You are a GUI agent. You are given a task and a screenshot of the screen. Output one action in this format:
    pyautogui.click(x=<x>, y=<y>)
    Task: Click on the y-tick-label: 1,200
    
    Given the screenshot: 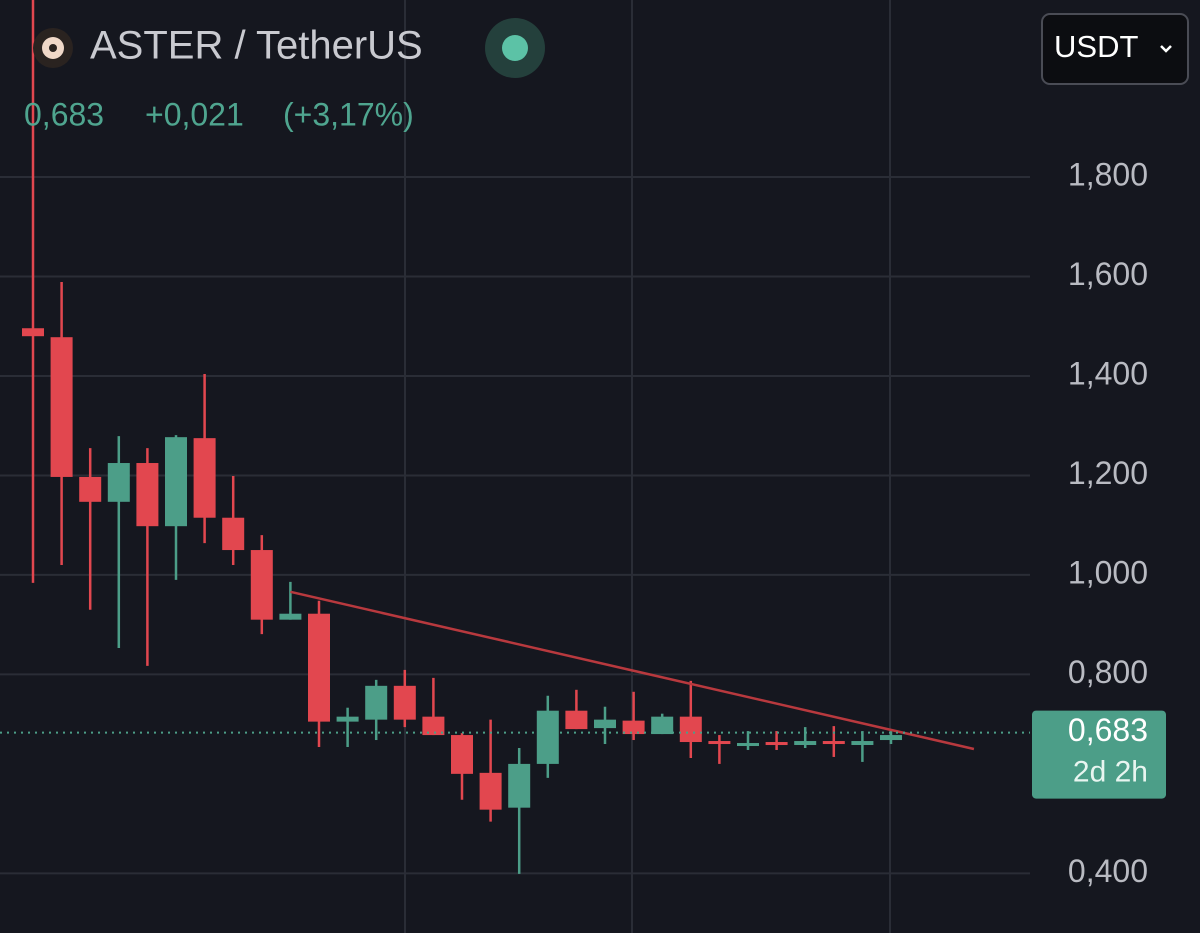 What is the action you would take?
    pyautogui.click(x=1108, y=473)
    